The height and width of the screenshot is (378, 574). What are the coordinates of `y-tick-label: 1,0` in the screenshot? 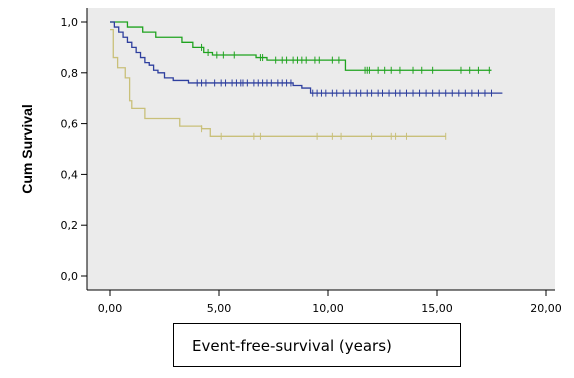 It's located at (70, 22).